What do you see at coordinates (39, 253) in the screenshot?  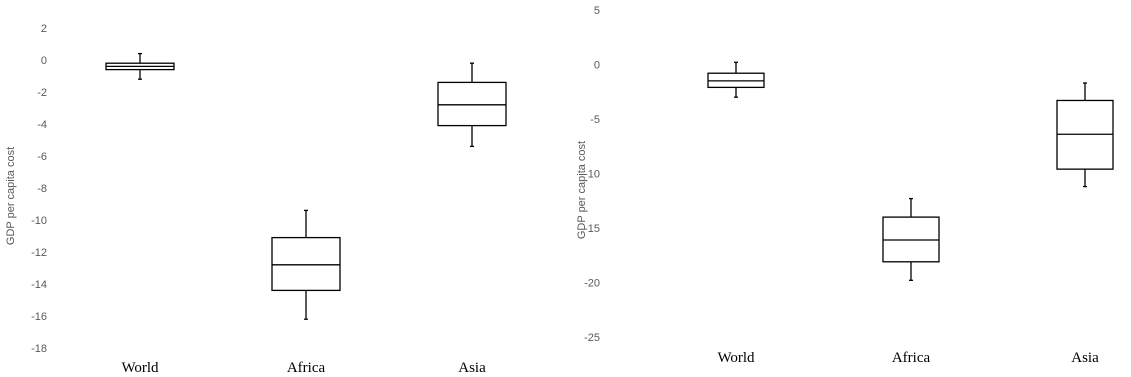 I see `y-tick-label: -12` at bounding box center [39, 253].